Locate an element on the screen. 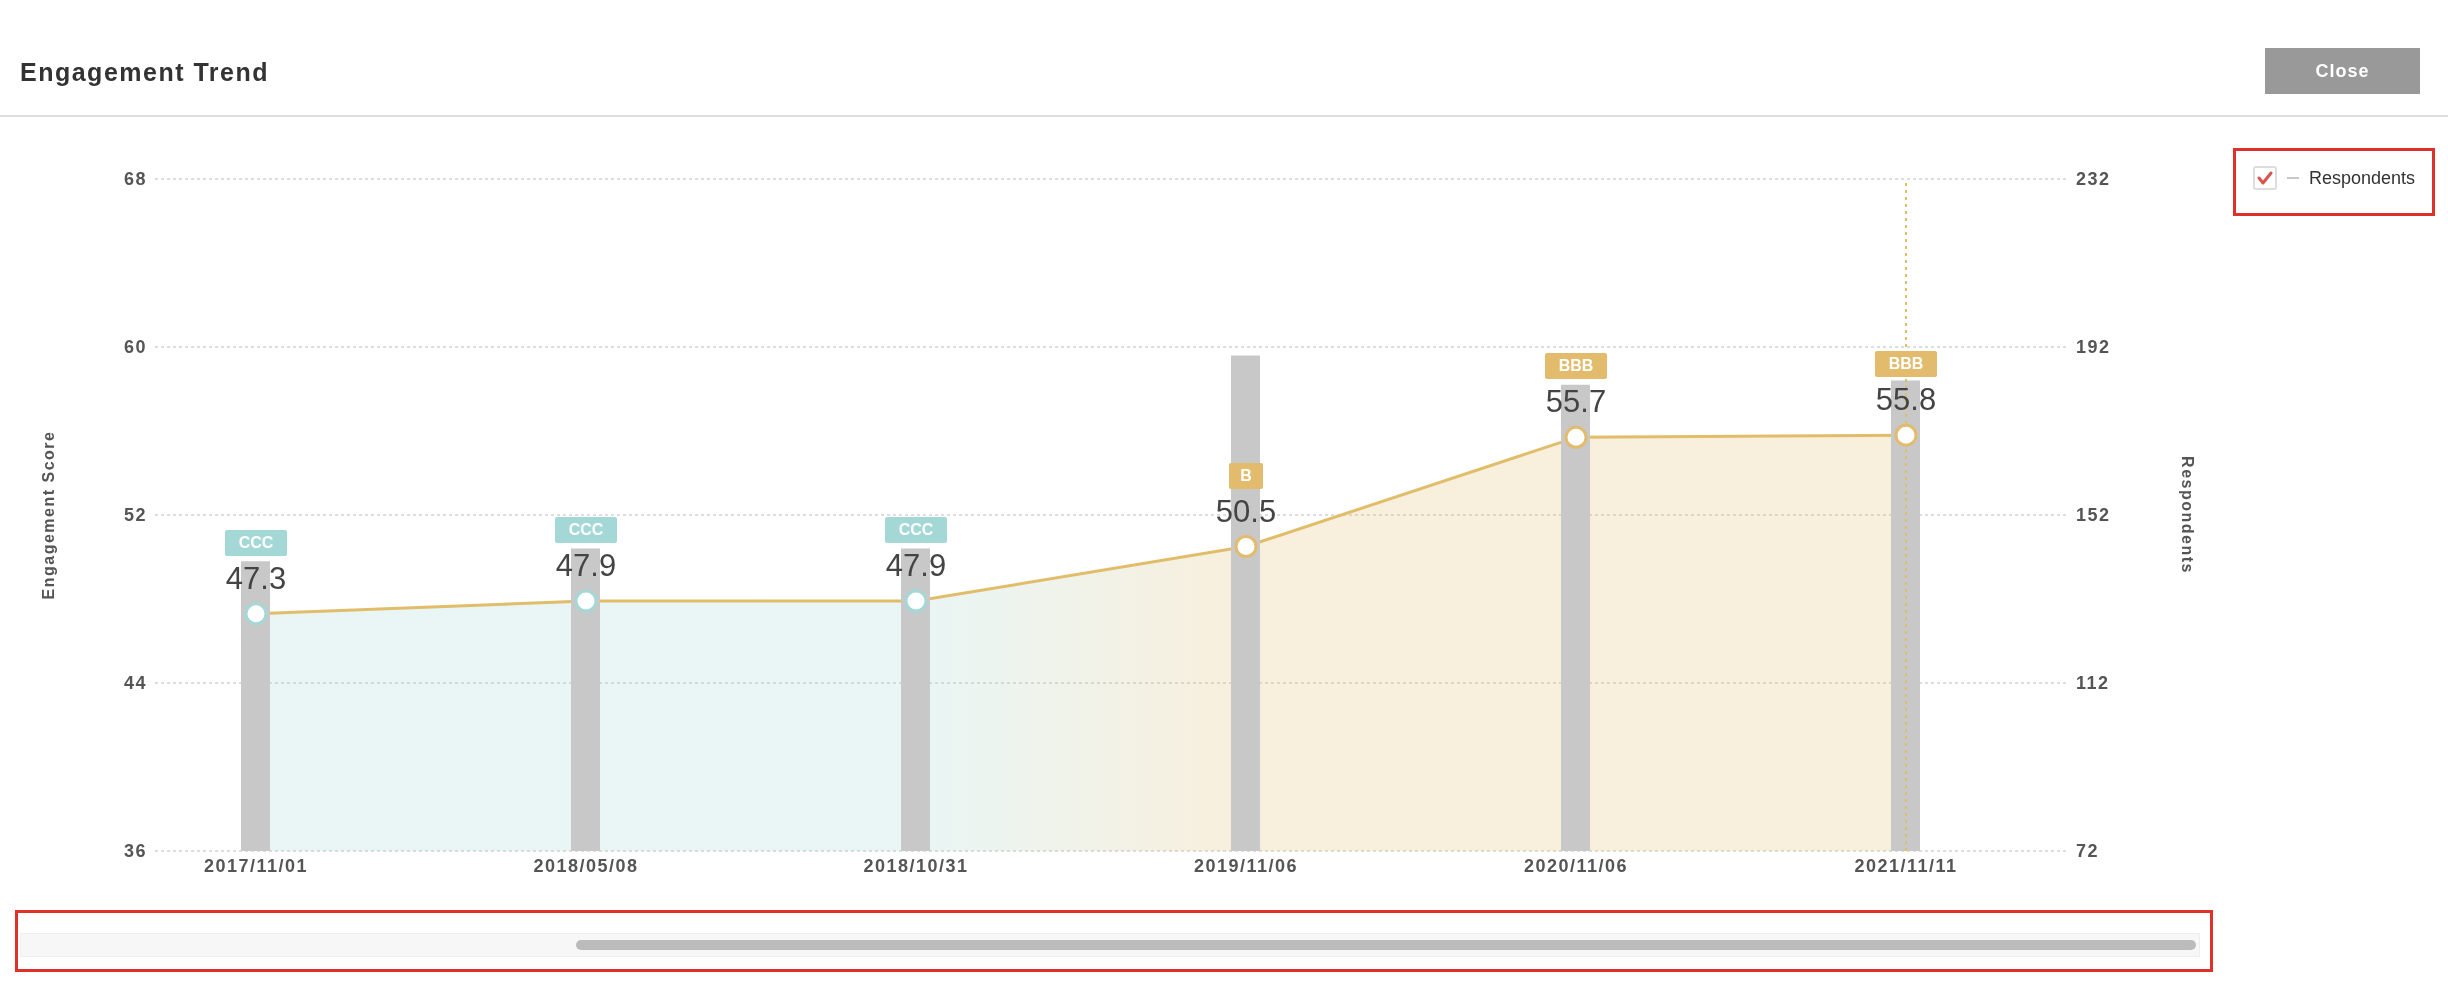 Image resolution: width=2448 pixels, height=1008 pixels. data-label: 55.8 is located at coordinates (1906, 400).